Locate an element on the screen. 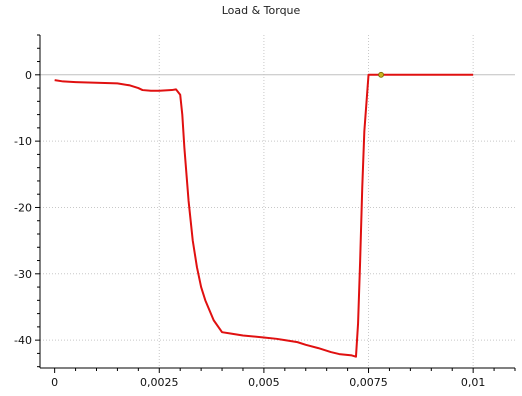 This screenshot has height=396, width=522. y-tick-label: -30 is located at coordinates (23, 274).